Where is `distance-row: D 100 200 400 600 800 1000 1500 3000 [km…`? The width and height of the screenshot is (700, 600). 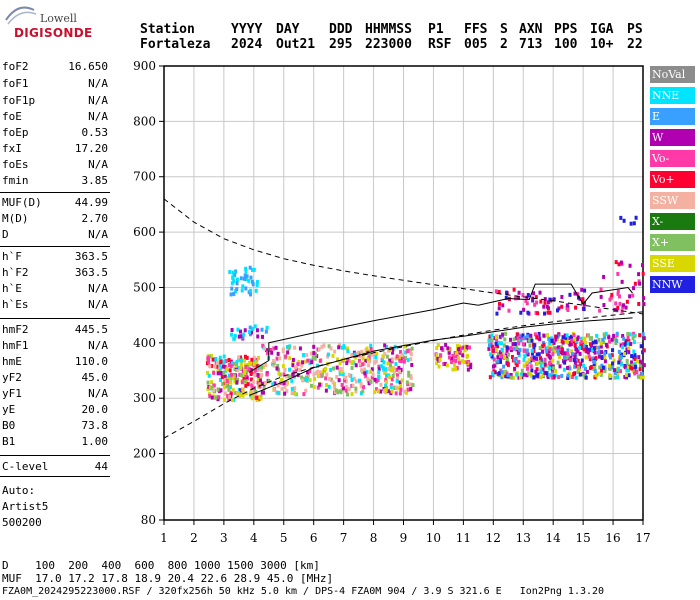
distance-row: D 100 200 400 600 800 1000 1500 3000 [km… is located at coordinates (161, 565).